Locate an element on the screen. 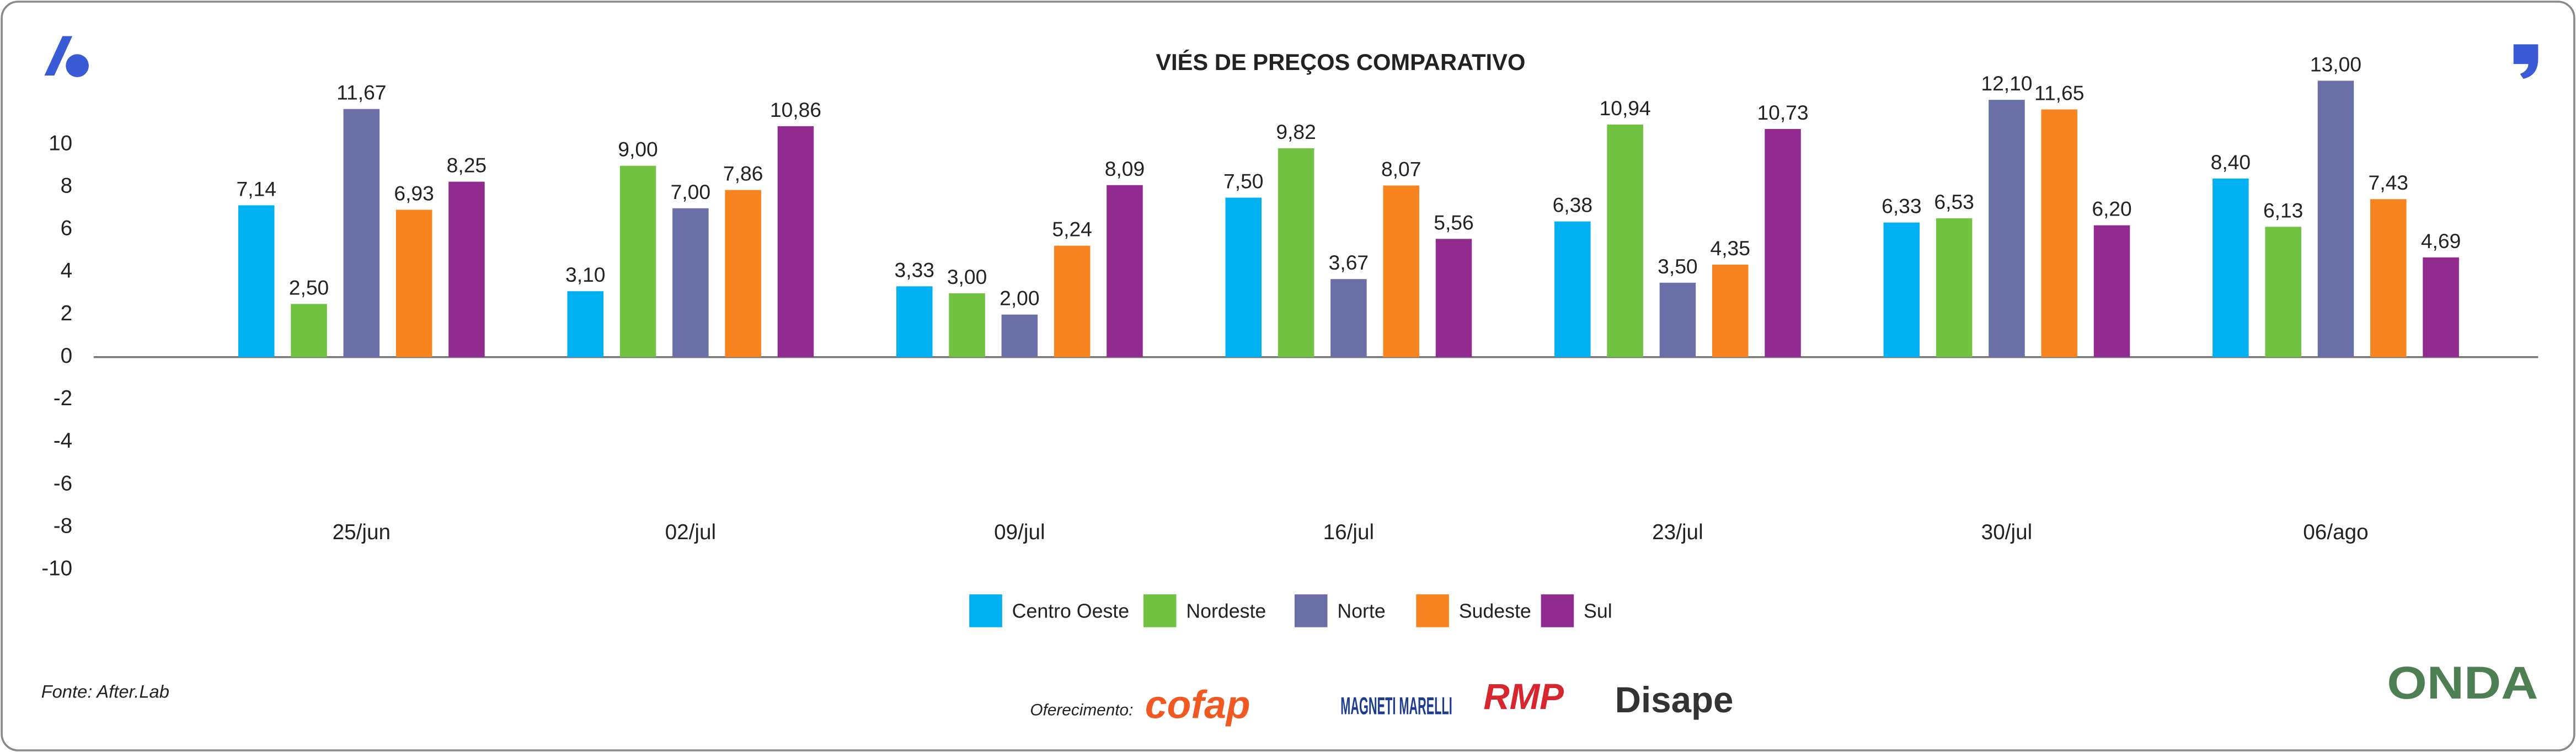  x-tick-label: 06/ago is located at coordinates (2335, 532).